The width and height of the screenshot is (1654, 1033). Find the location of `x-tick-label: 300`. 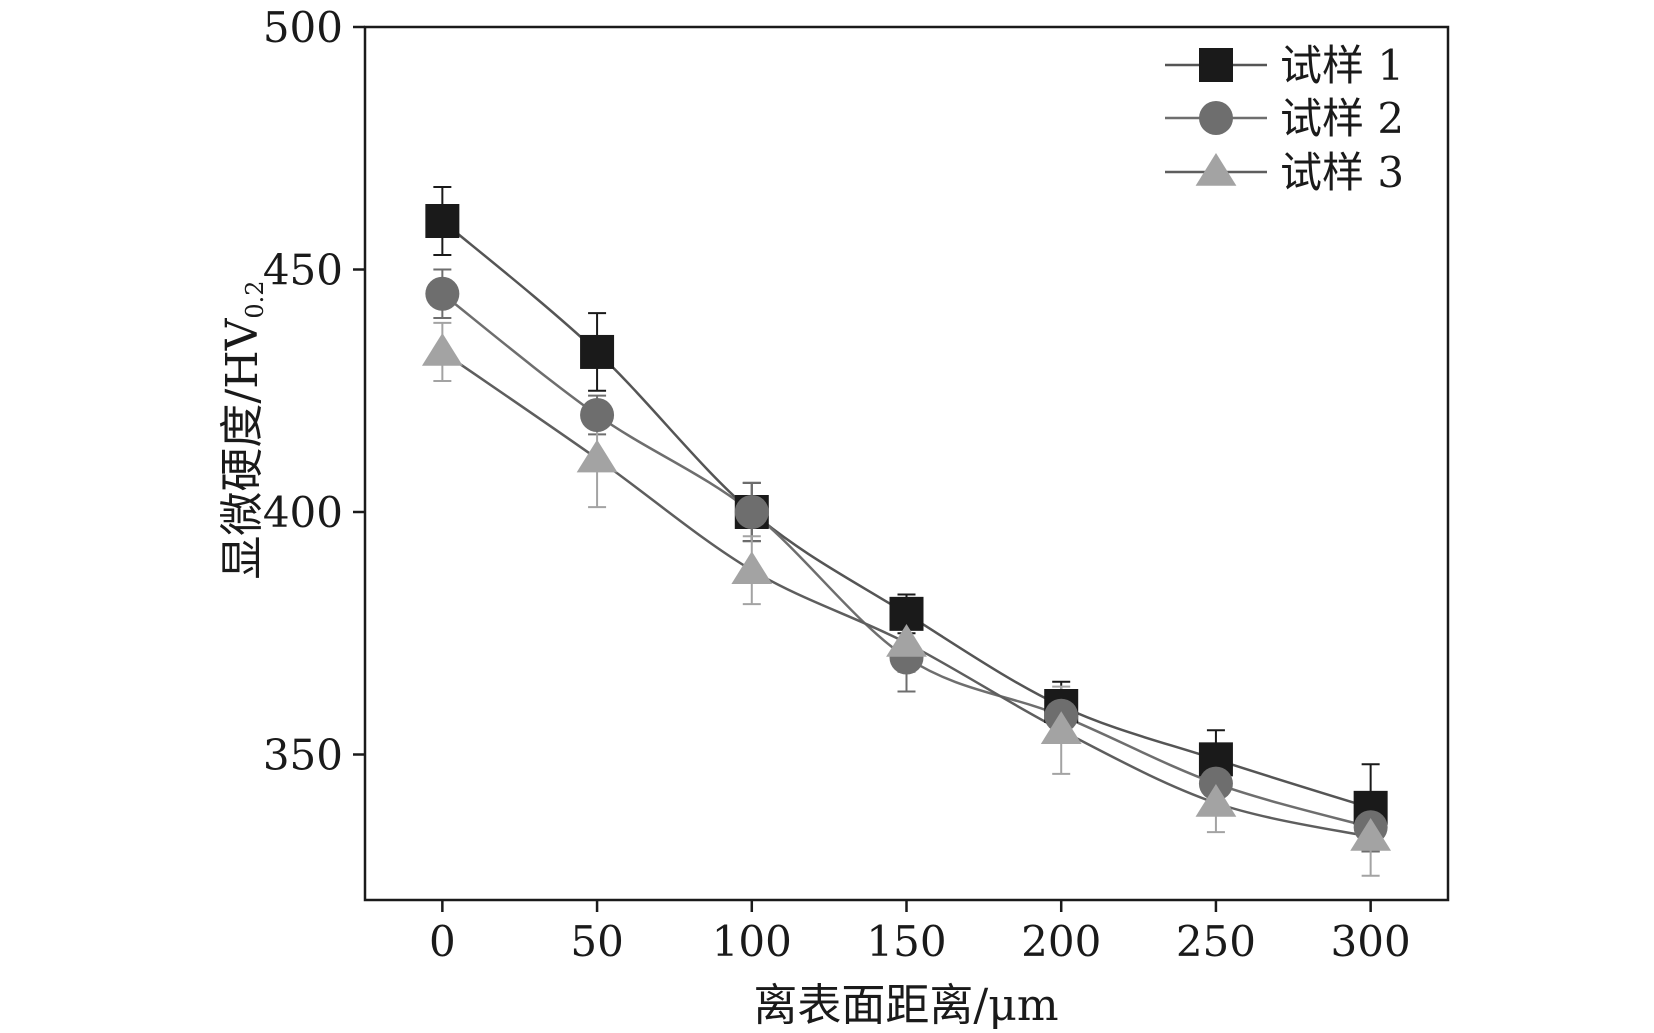

x-tick-label: 300 is located at coordinates (1371, 941).